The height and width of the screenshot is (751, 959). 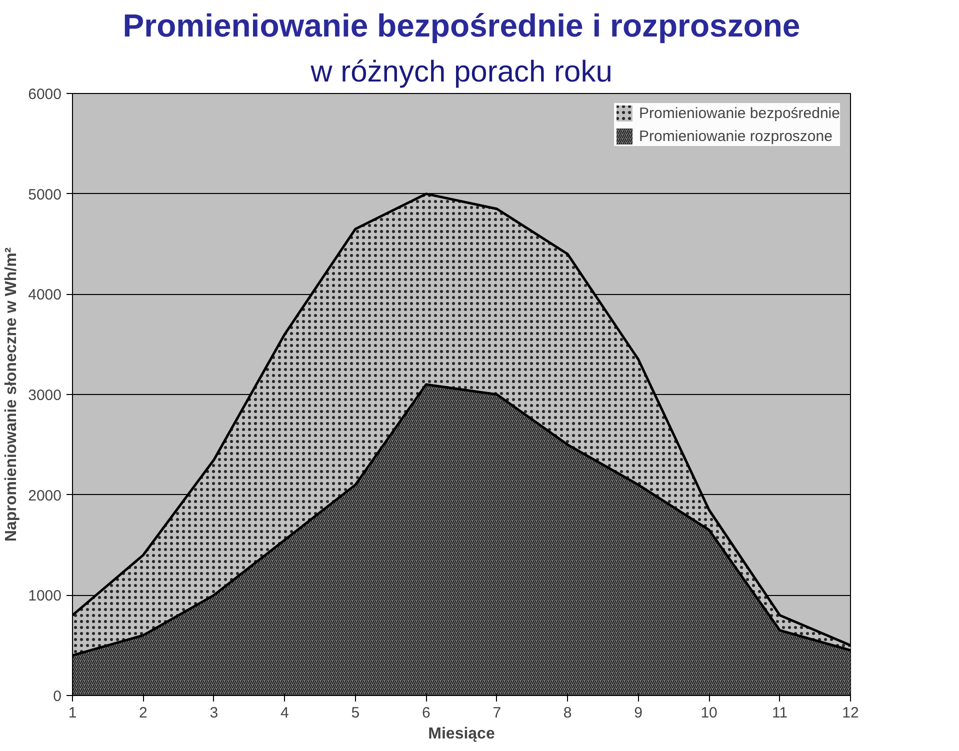 What do you see at coordinates (214, 713) in the screenshot?
I see `x-tick-label: 3` at bounding box center [214, 713].